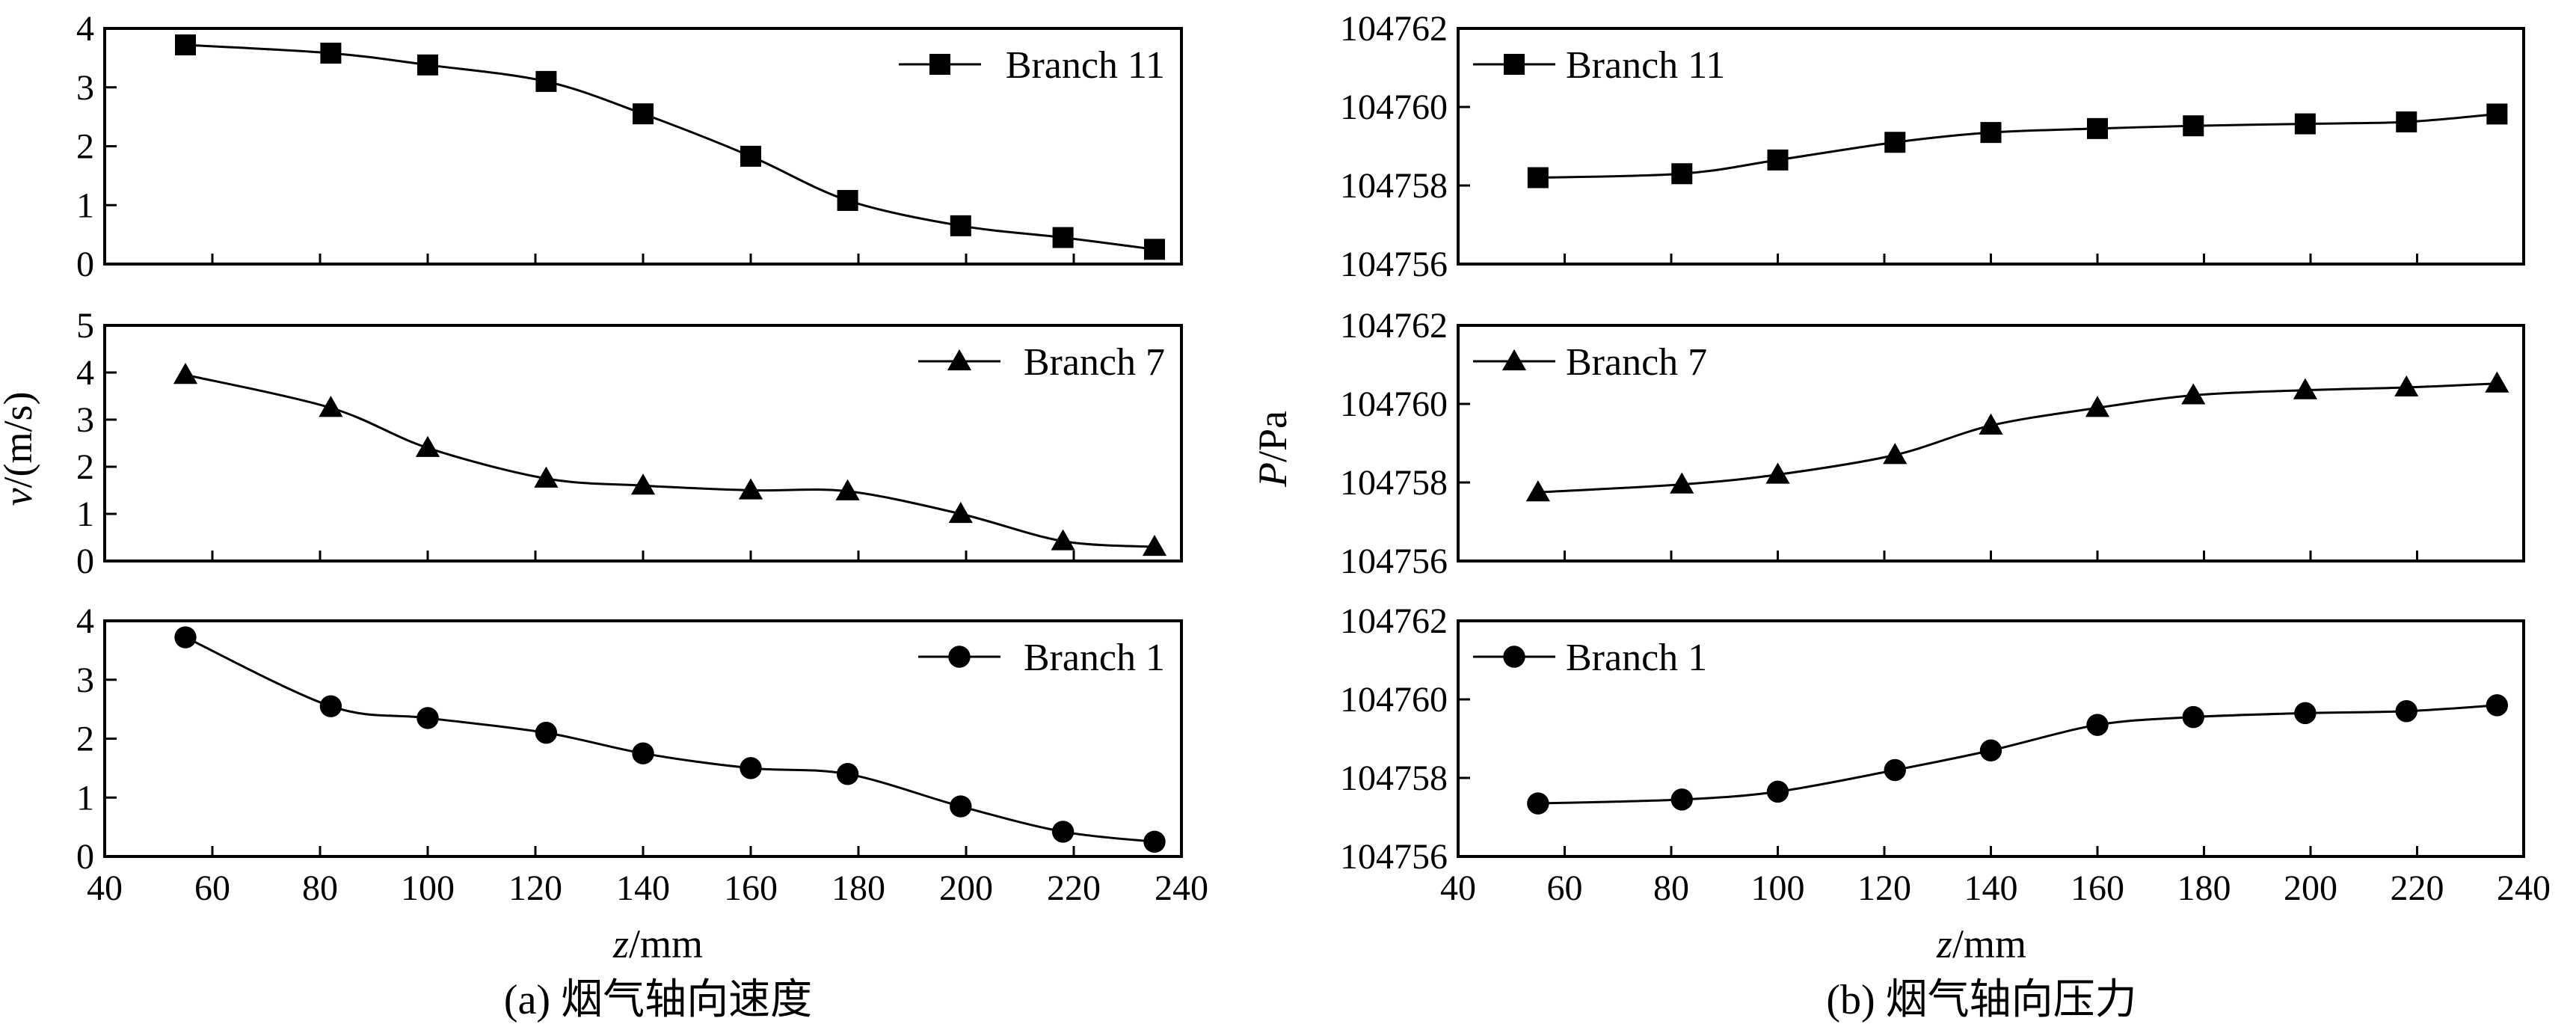 The width and height of the screenshot is (2576, 1030). Describe the element at coordinates (20, 449) in the screenshot. I see `panel-a-ylabel: v/(m/s)` at that location.